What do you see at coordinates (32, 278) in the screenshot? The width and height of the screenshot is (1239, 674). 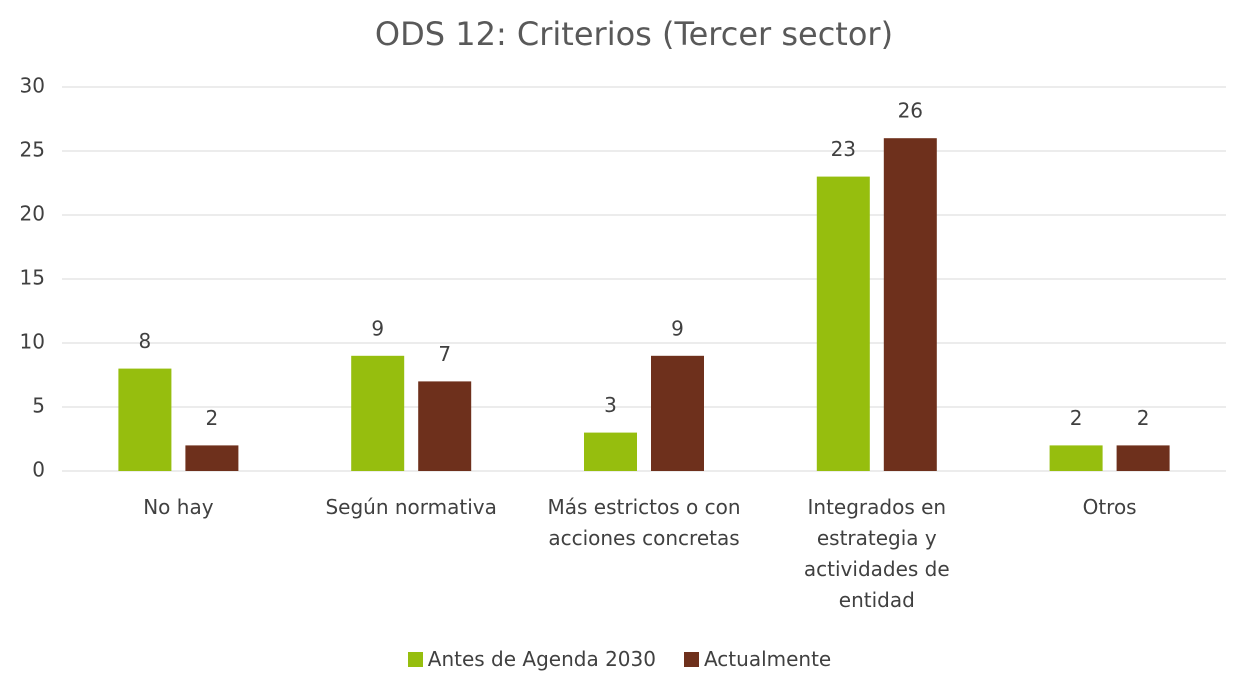 I see `y-tick-label: 15` at bounding box center [32, 278].